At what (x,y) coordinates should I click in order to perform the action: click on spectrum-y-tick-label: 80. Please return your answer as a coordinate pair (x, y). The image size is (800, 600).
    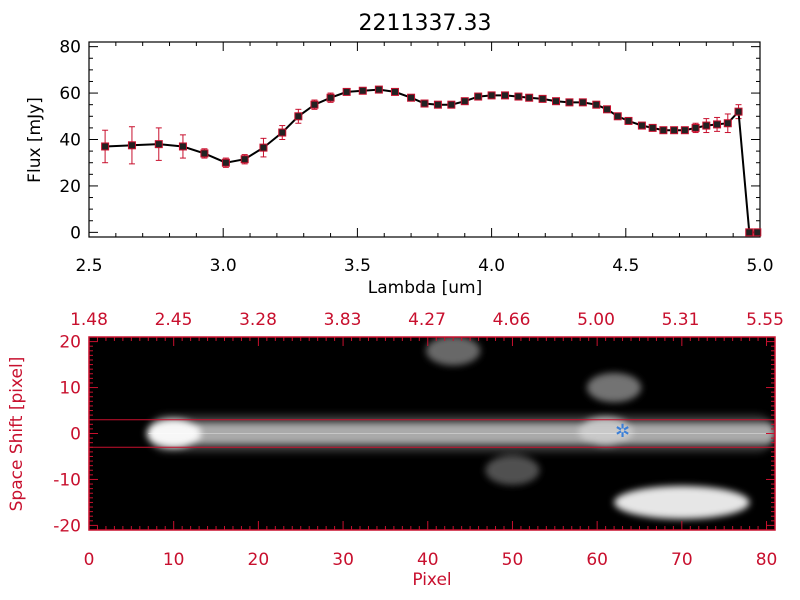
    Looking at the image, I should click on (70, 48).